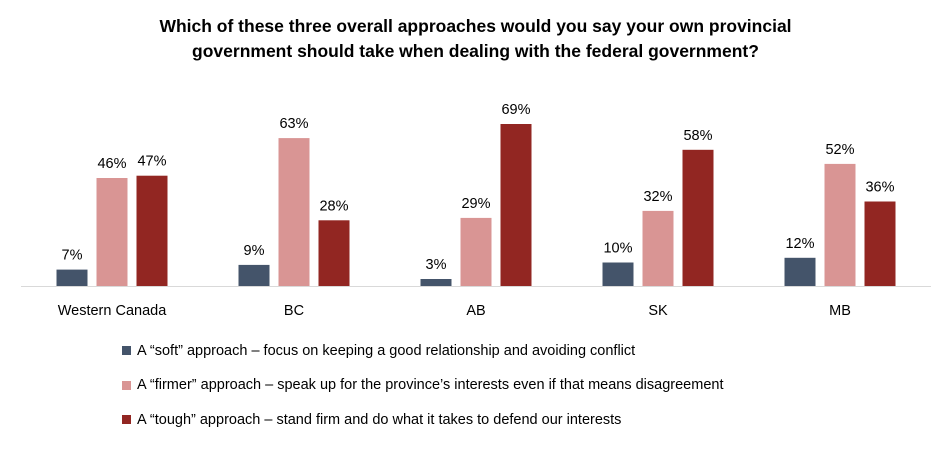  I want to click on data-label: 69%, so click(515, 110).